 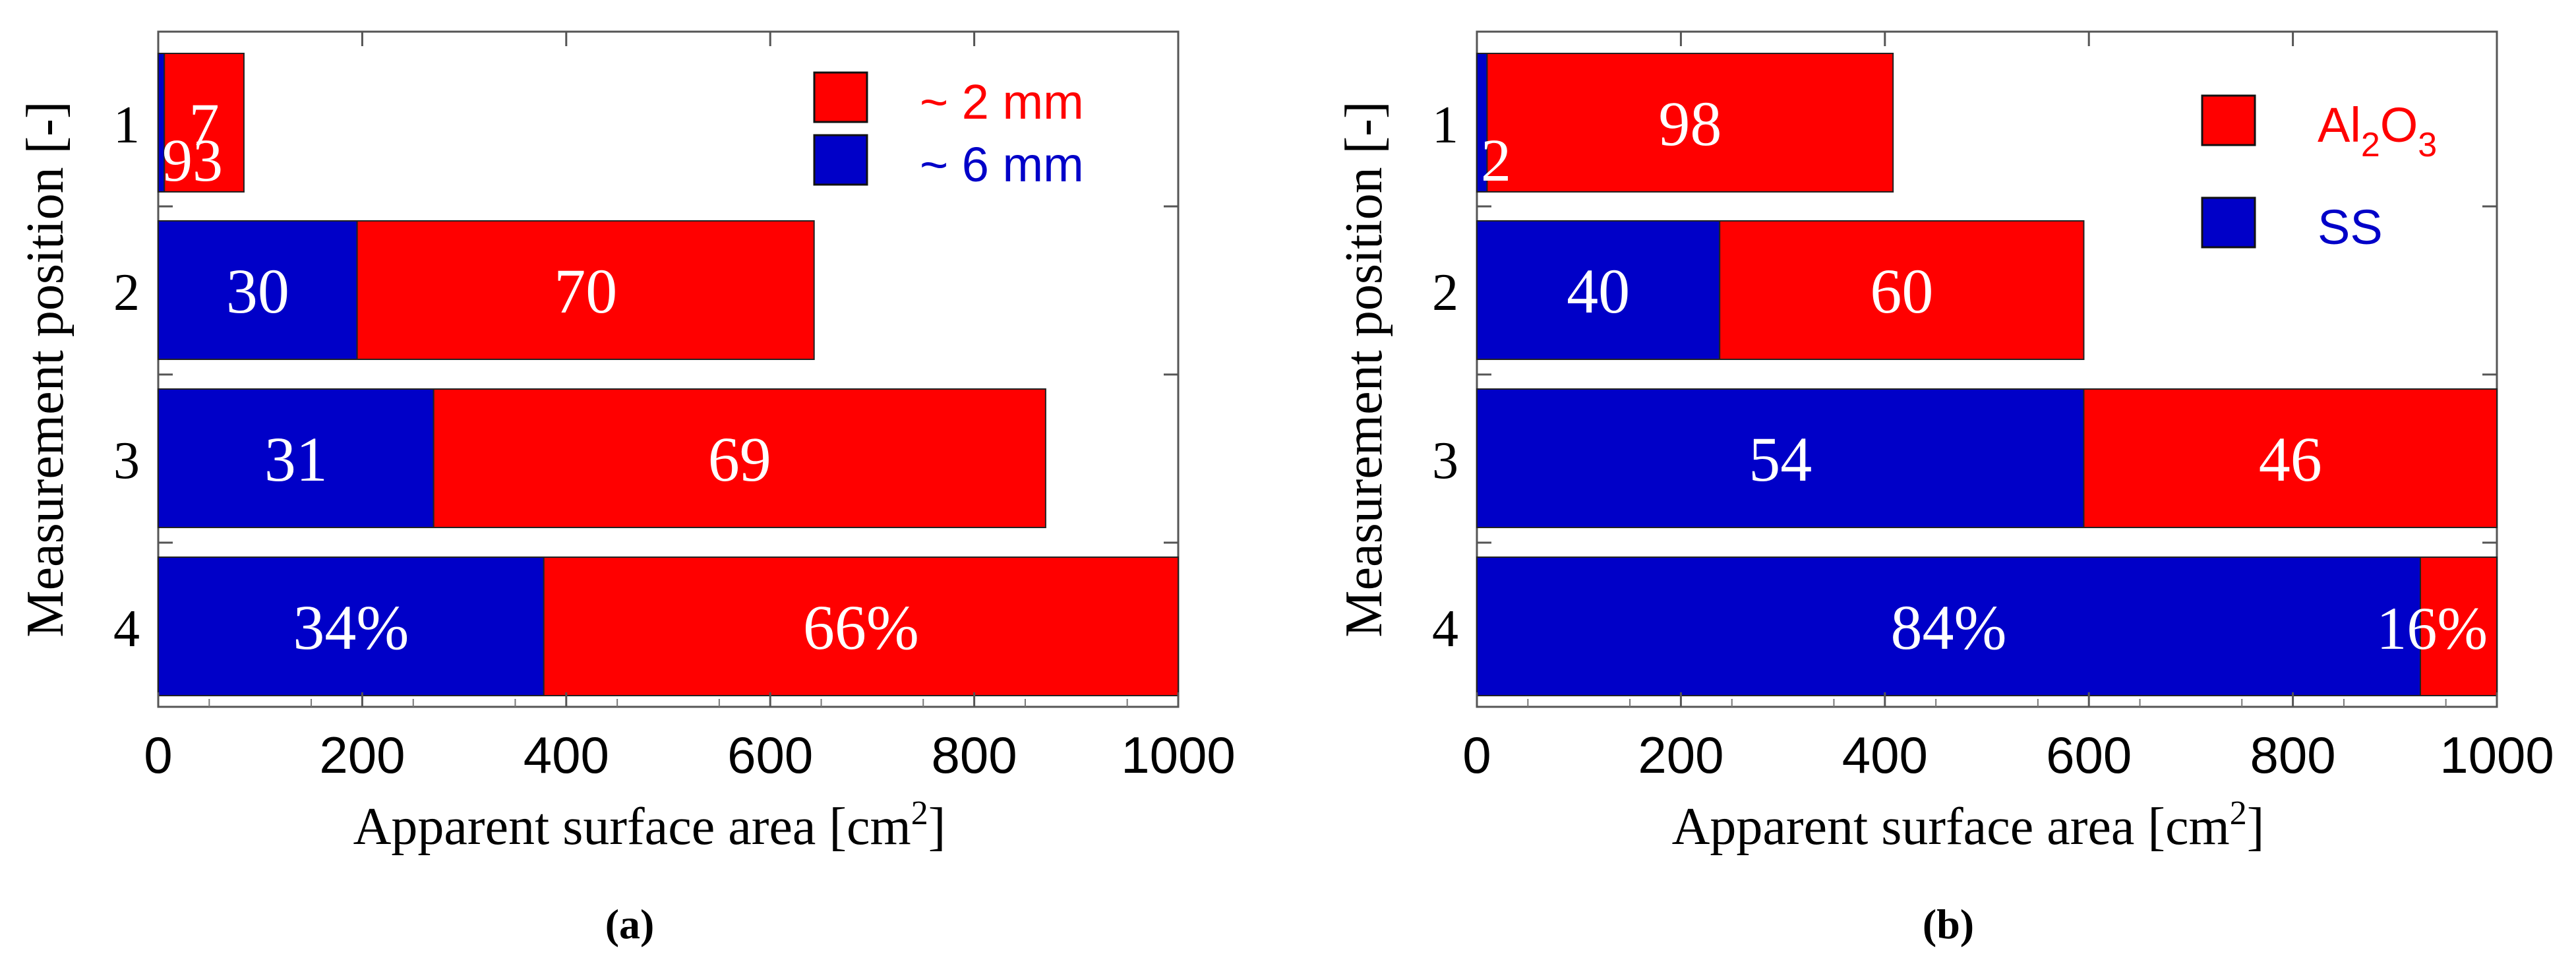 I want to click on bar-label-a-pos2-series0: 30, so click(x=257, y=291).